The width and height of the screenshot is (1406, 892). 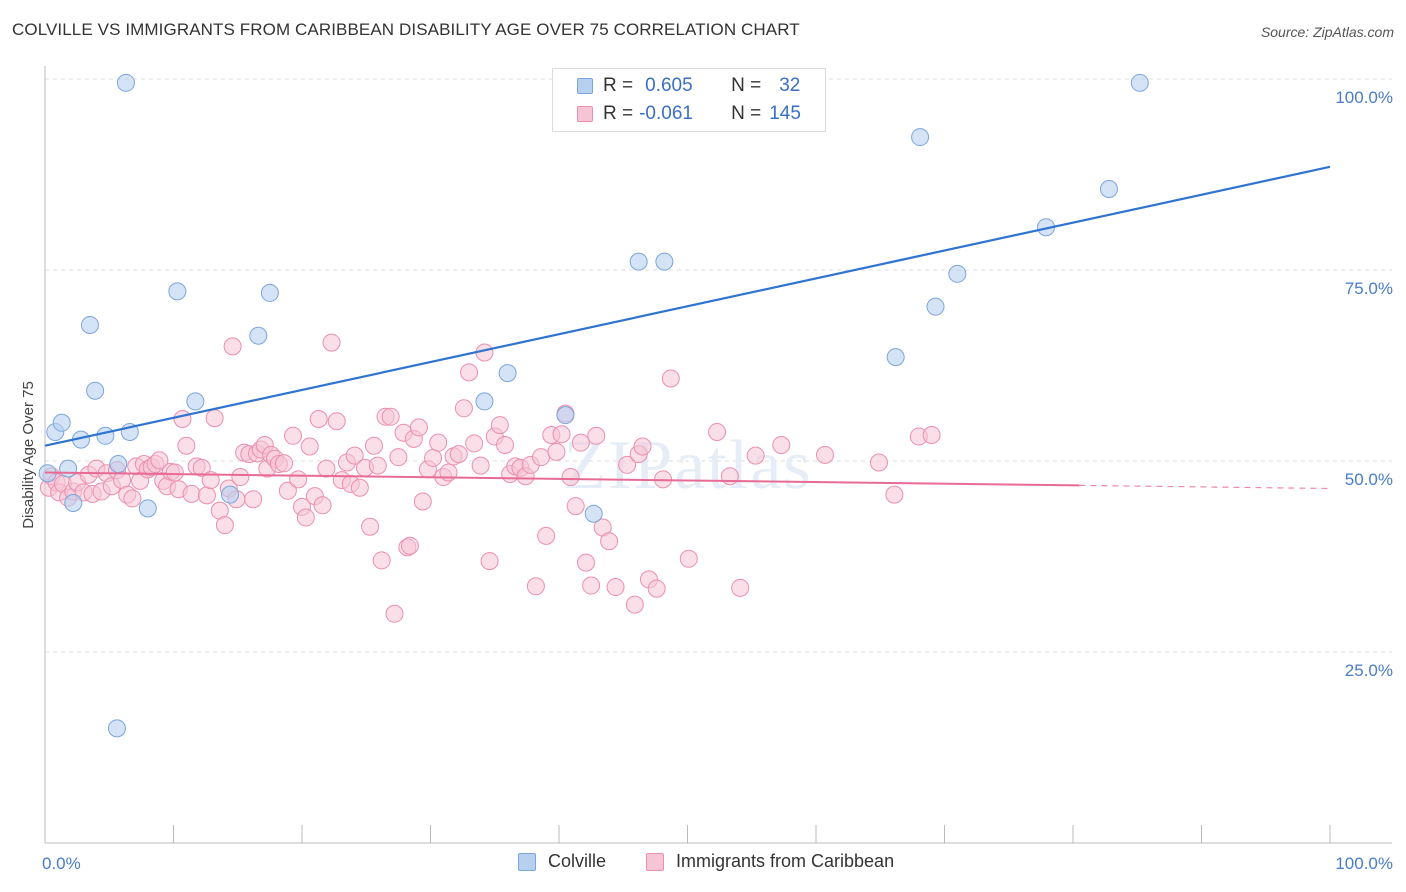 I want to click on x-tick-labels: 0.0% 100.0%, so click(x=717, y=863).